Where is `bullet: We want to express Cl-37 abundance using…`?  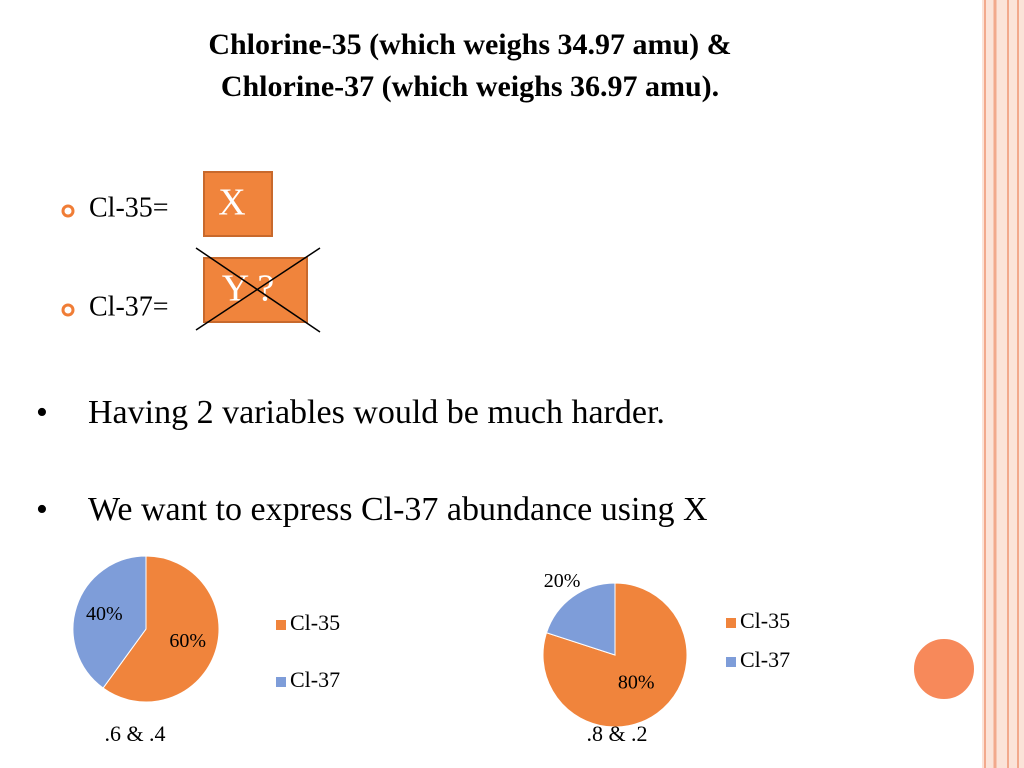
bullet: We want to express Cl-37 abundance using… is located at coordinates (398, 509).